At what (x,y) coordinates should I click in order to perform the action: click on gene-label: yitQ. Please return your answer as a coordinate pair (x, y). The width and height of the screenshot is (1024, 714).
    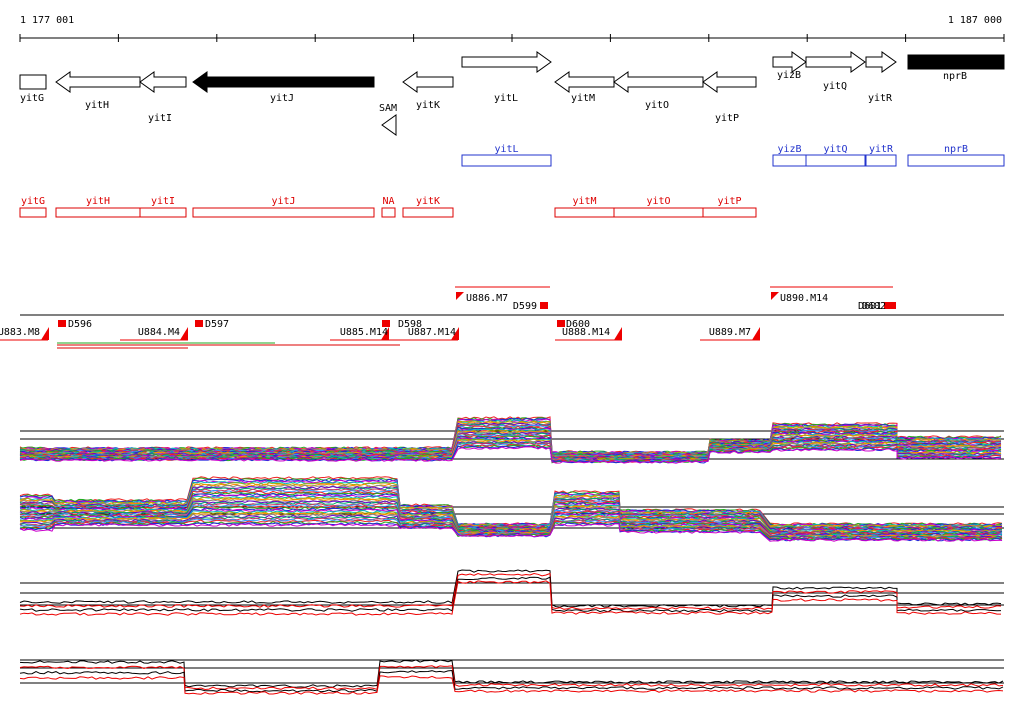
    Looking at the image, I should click on (835, 86).